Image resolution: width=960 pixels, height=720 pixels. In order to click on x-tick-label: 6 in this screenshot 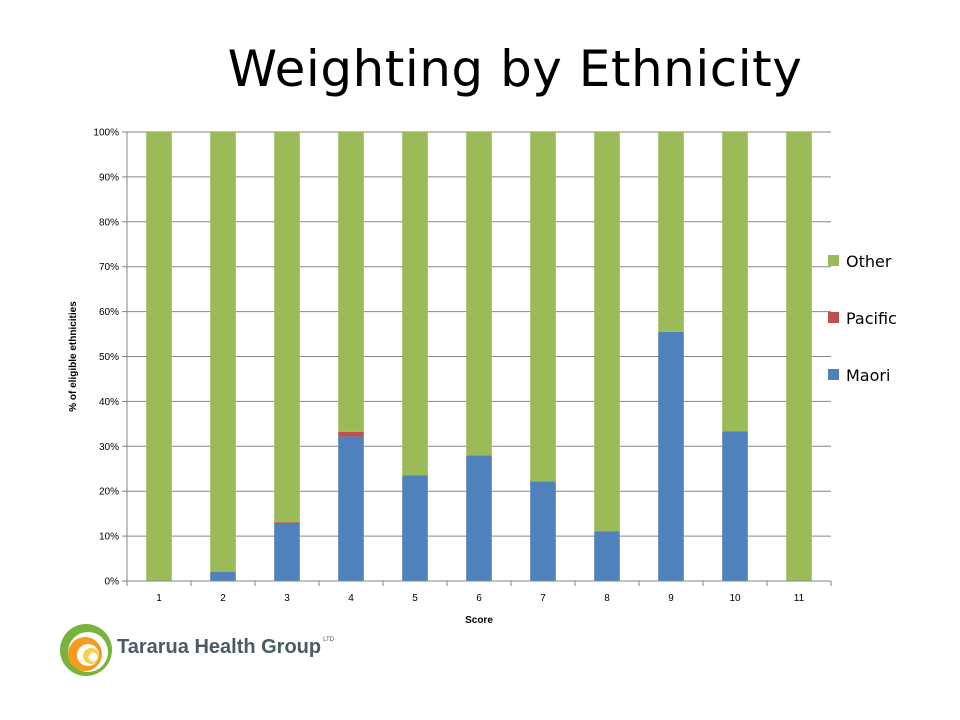, I will do `click(479, 598)`.